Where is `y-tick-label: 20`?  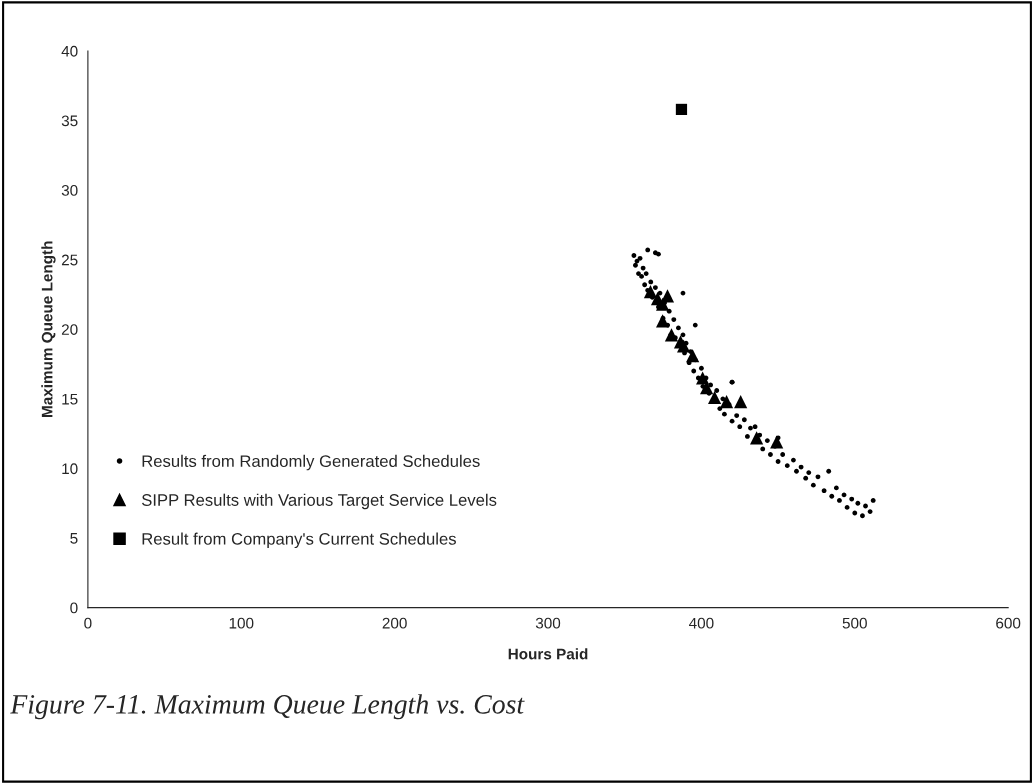 y-tick-label: 20 is located at coordinates (69, 329).